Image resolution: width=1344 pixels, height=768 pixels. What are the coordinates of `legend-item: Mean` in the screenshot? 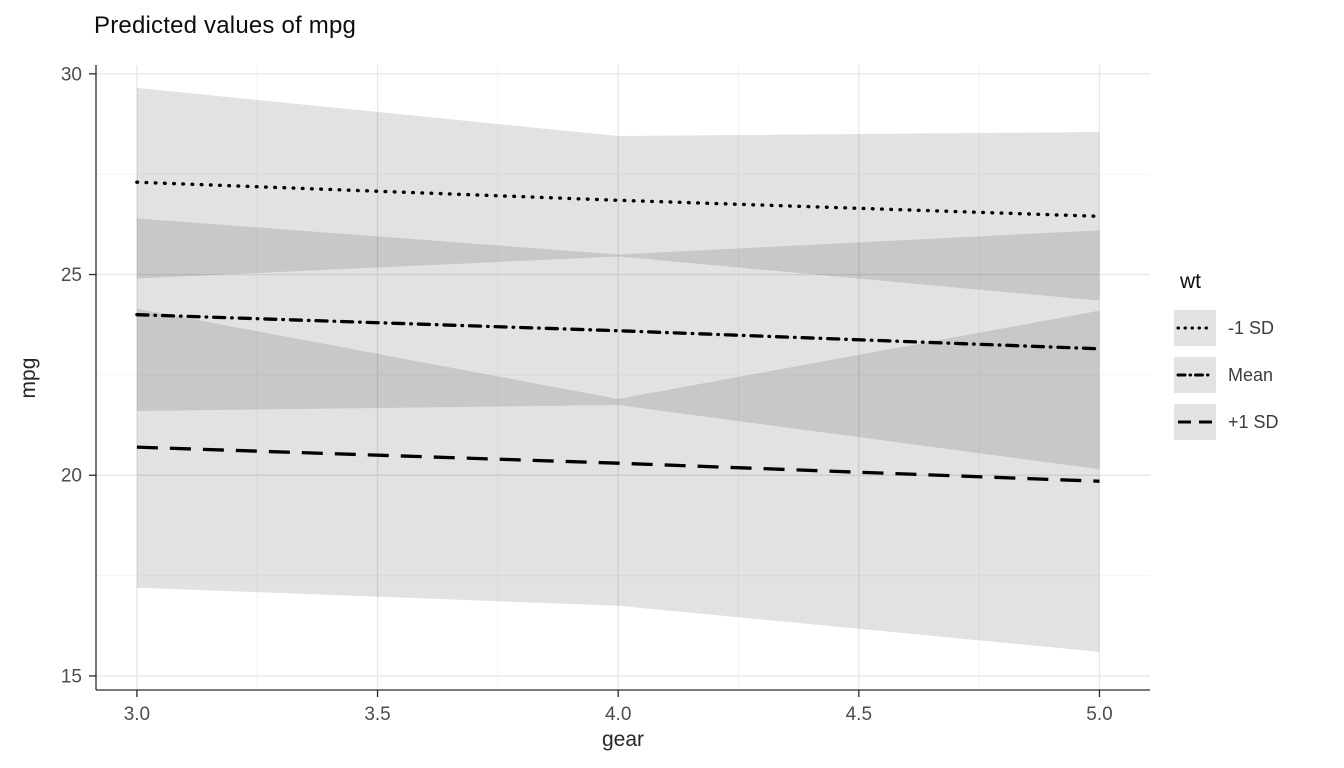 It's located at (1257, 375).